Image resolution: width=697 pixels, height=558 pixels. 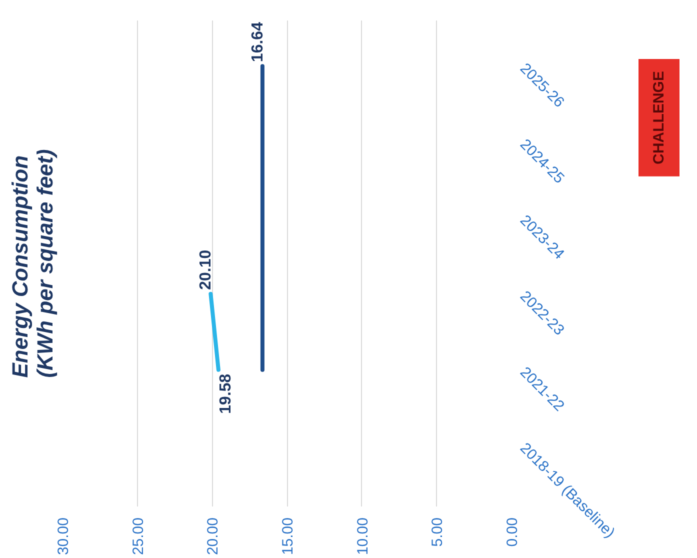 What do you see at coordinates (63, 536) in the screenshot?
I see `x-tick-label: 30.00` at bounding box center [63, 536].